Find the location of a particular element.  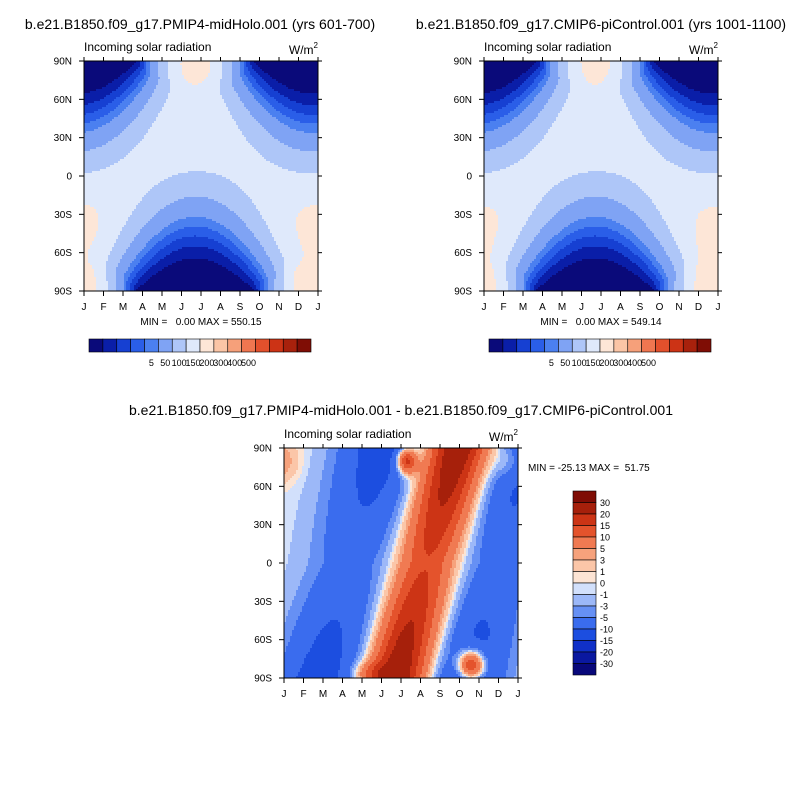

colorbar-label: 200 is located at coordinates (206, 363).